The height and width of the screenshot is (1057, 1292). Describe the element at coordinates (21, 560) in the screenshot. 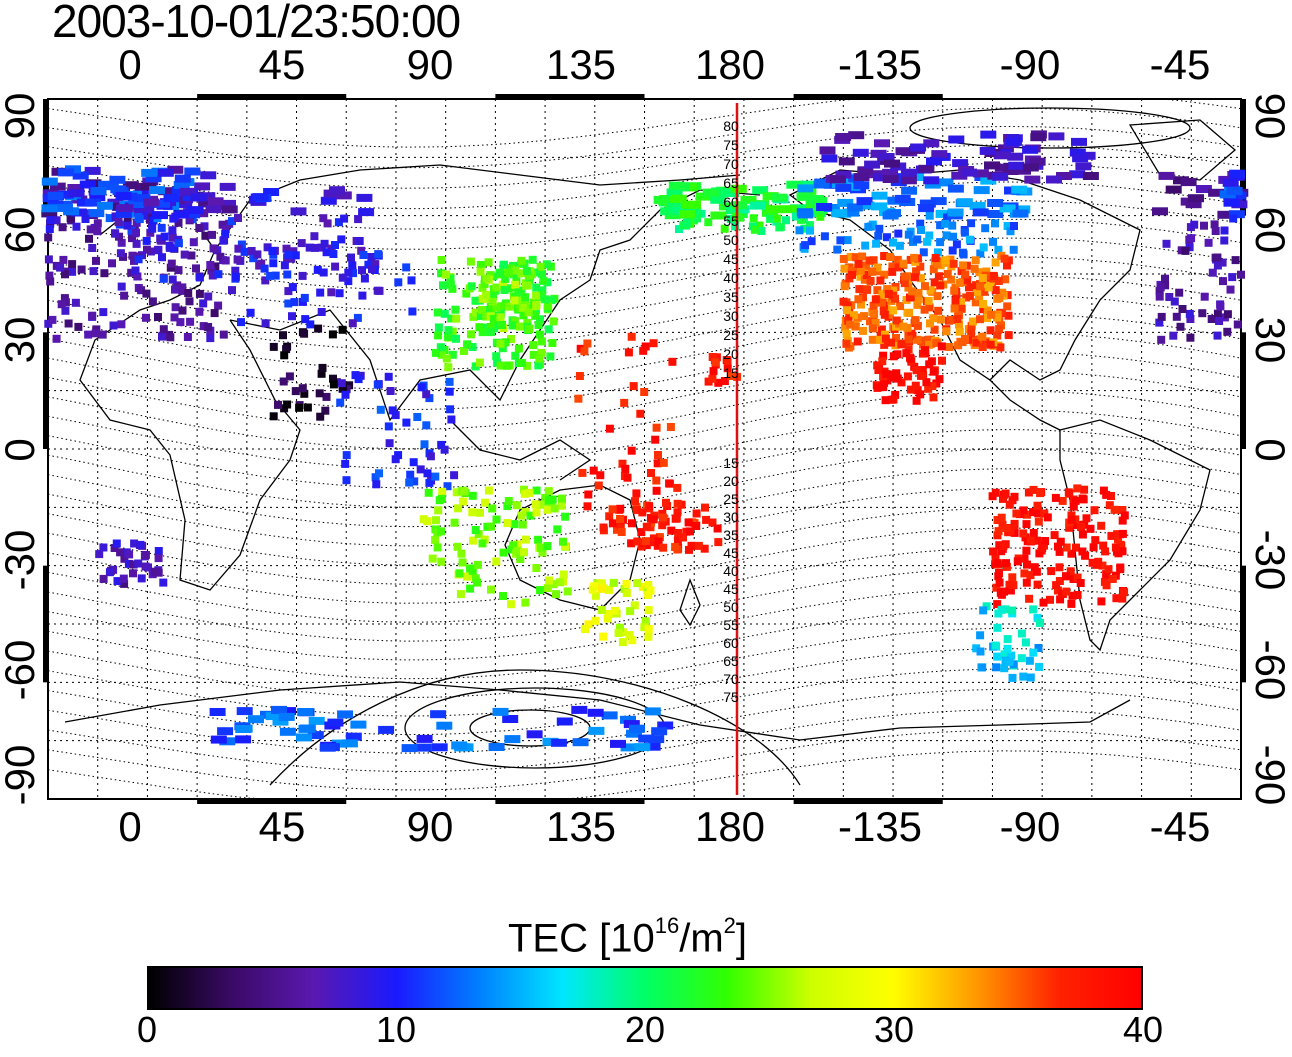

I see `lat-tick-left: -30` at that location.